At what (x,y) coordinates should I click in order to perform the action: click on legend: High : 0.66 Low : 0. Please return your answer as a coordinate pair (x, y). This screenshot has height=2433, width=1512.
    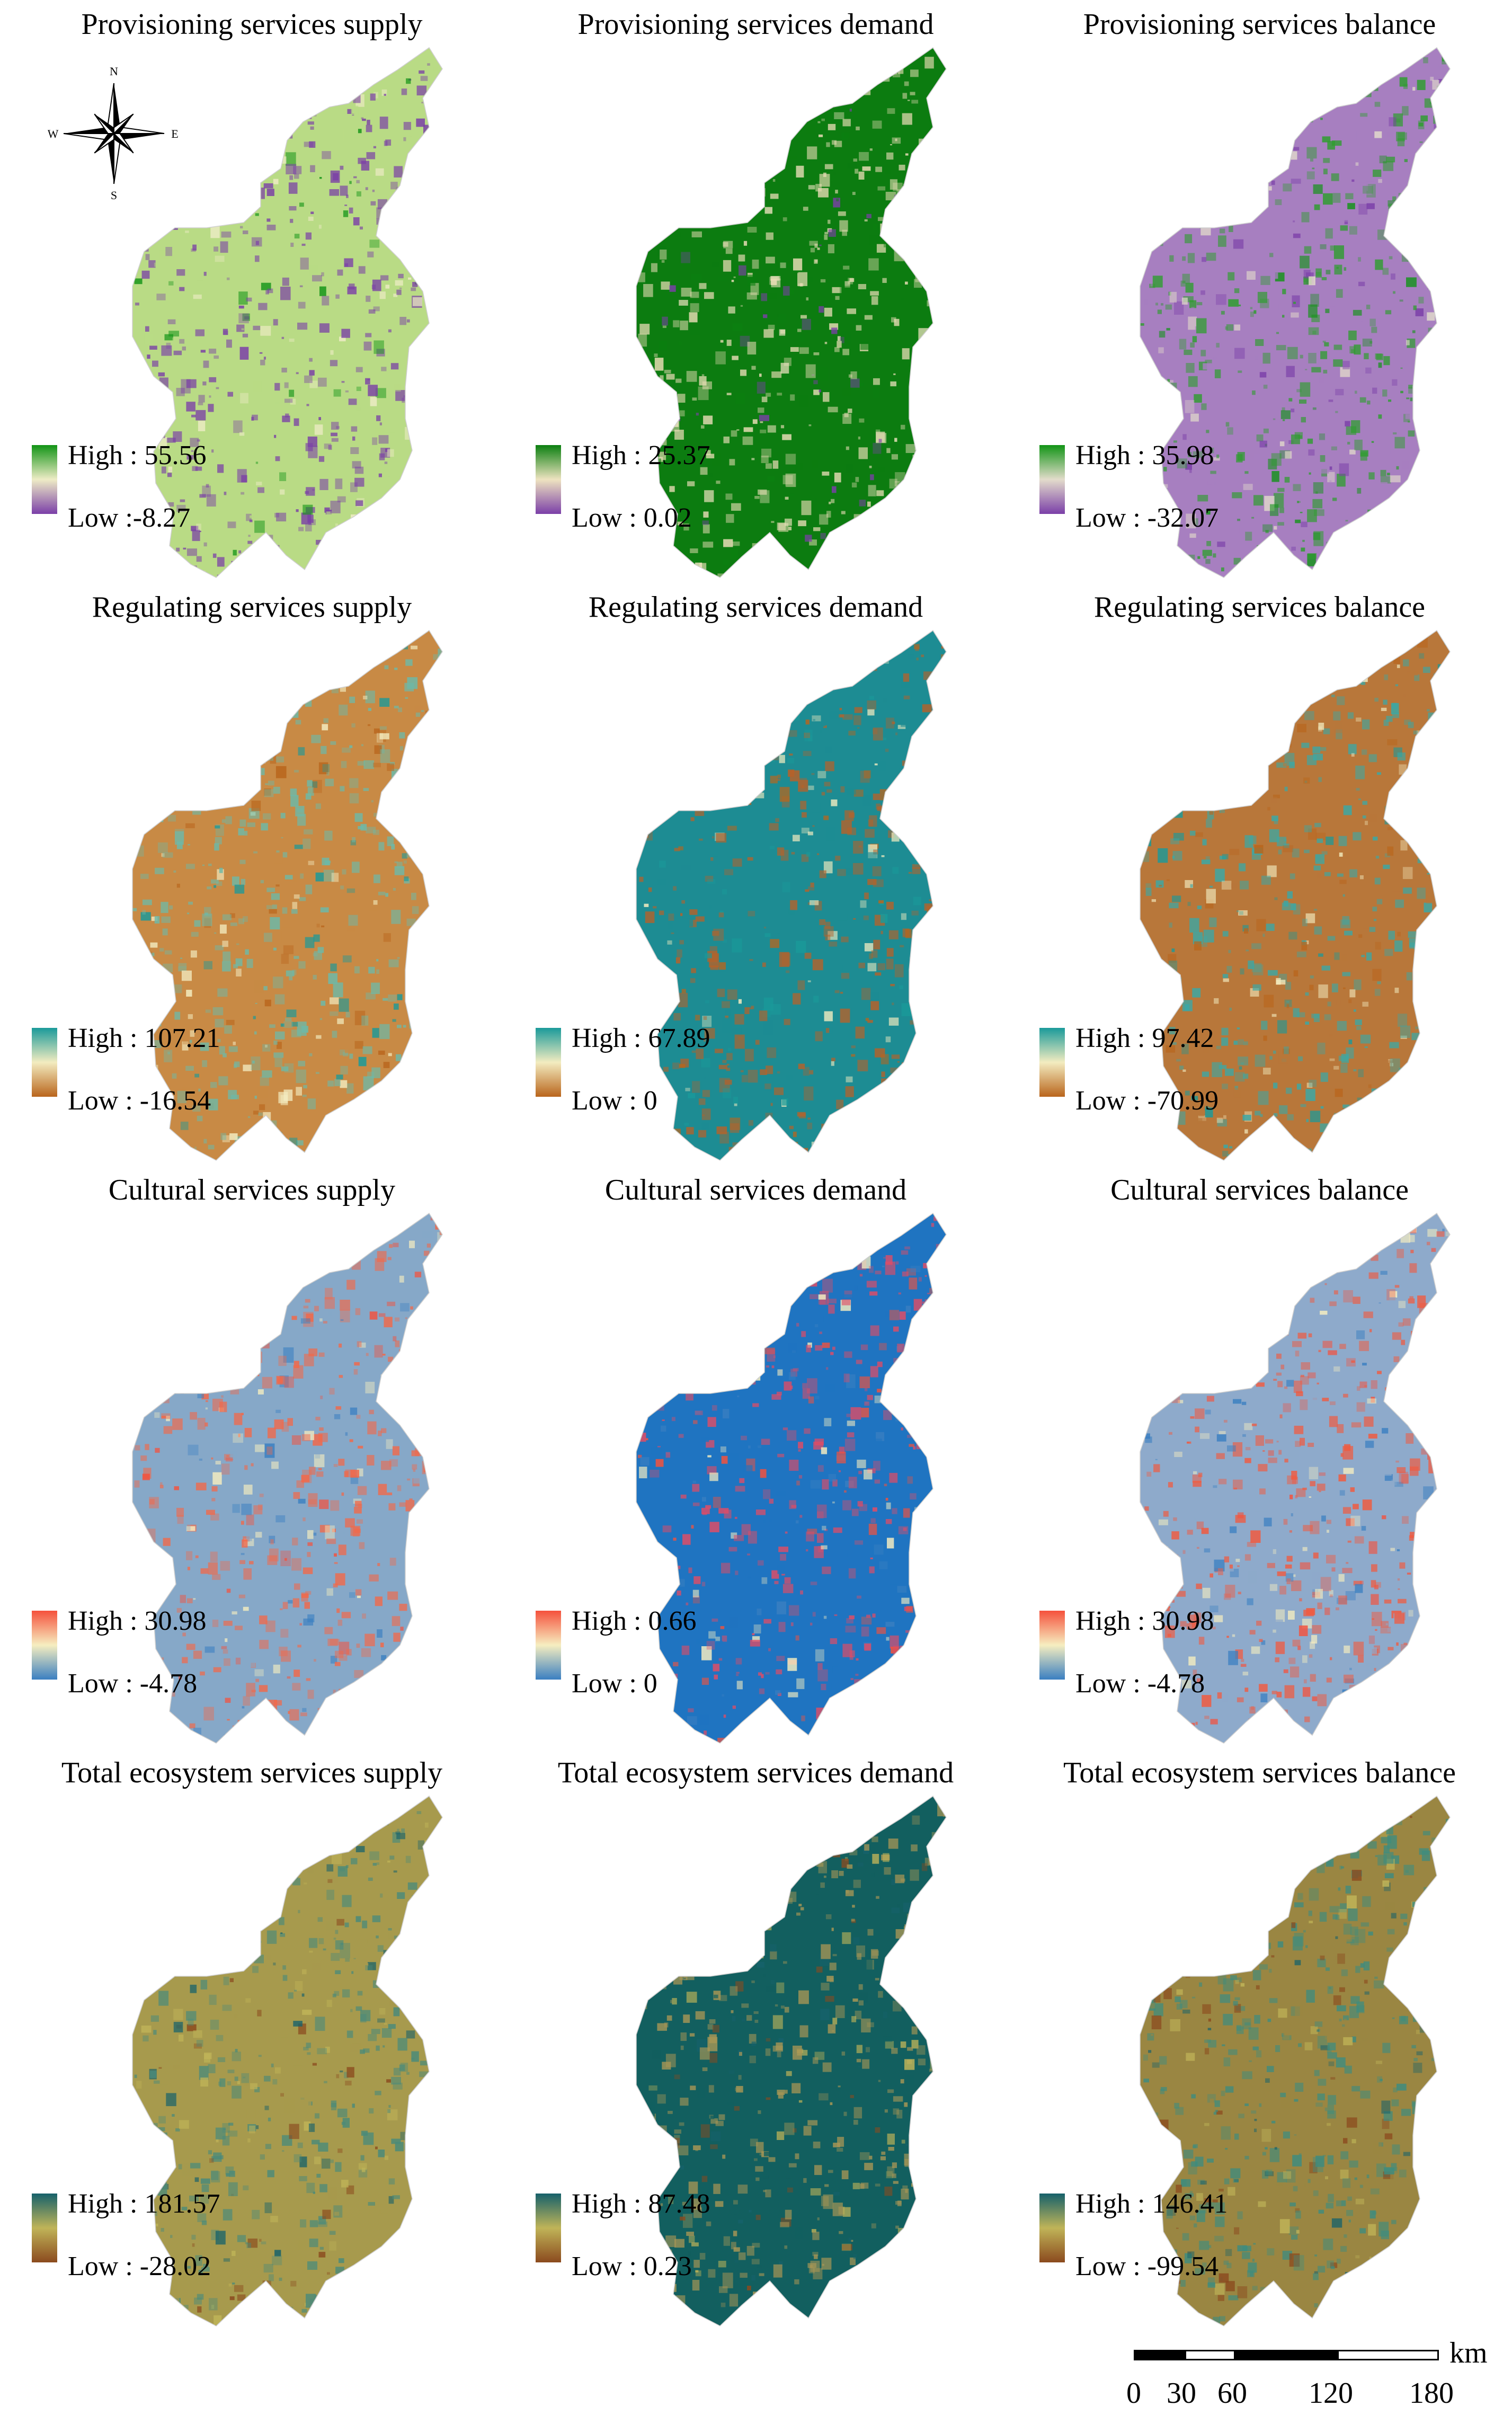
    Looking at the image, I should click on (647, 1652).